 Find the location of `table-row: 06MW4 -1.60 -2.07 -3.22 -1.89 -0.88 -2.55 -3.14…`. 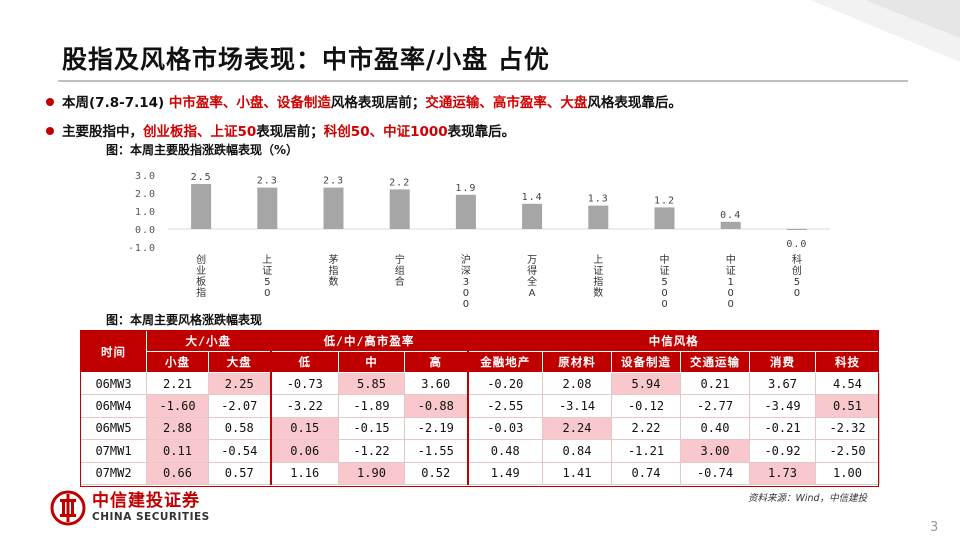

table-row: 06MW4 -1.60 -2.07 -3.22 -1.89 -0.88 -2.55 -3.14… is located at coordinates (480, 406).